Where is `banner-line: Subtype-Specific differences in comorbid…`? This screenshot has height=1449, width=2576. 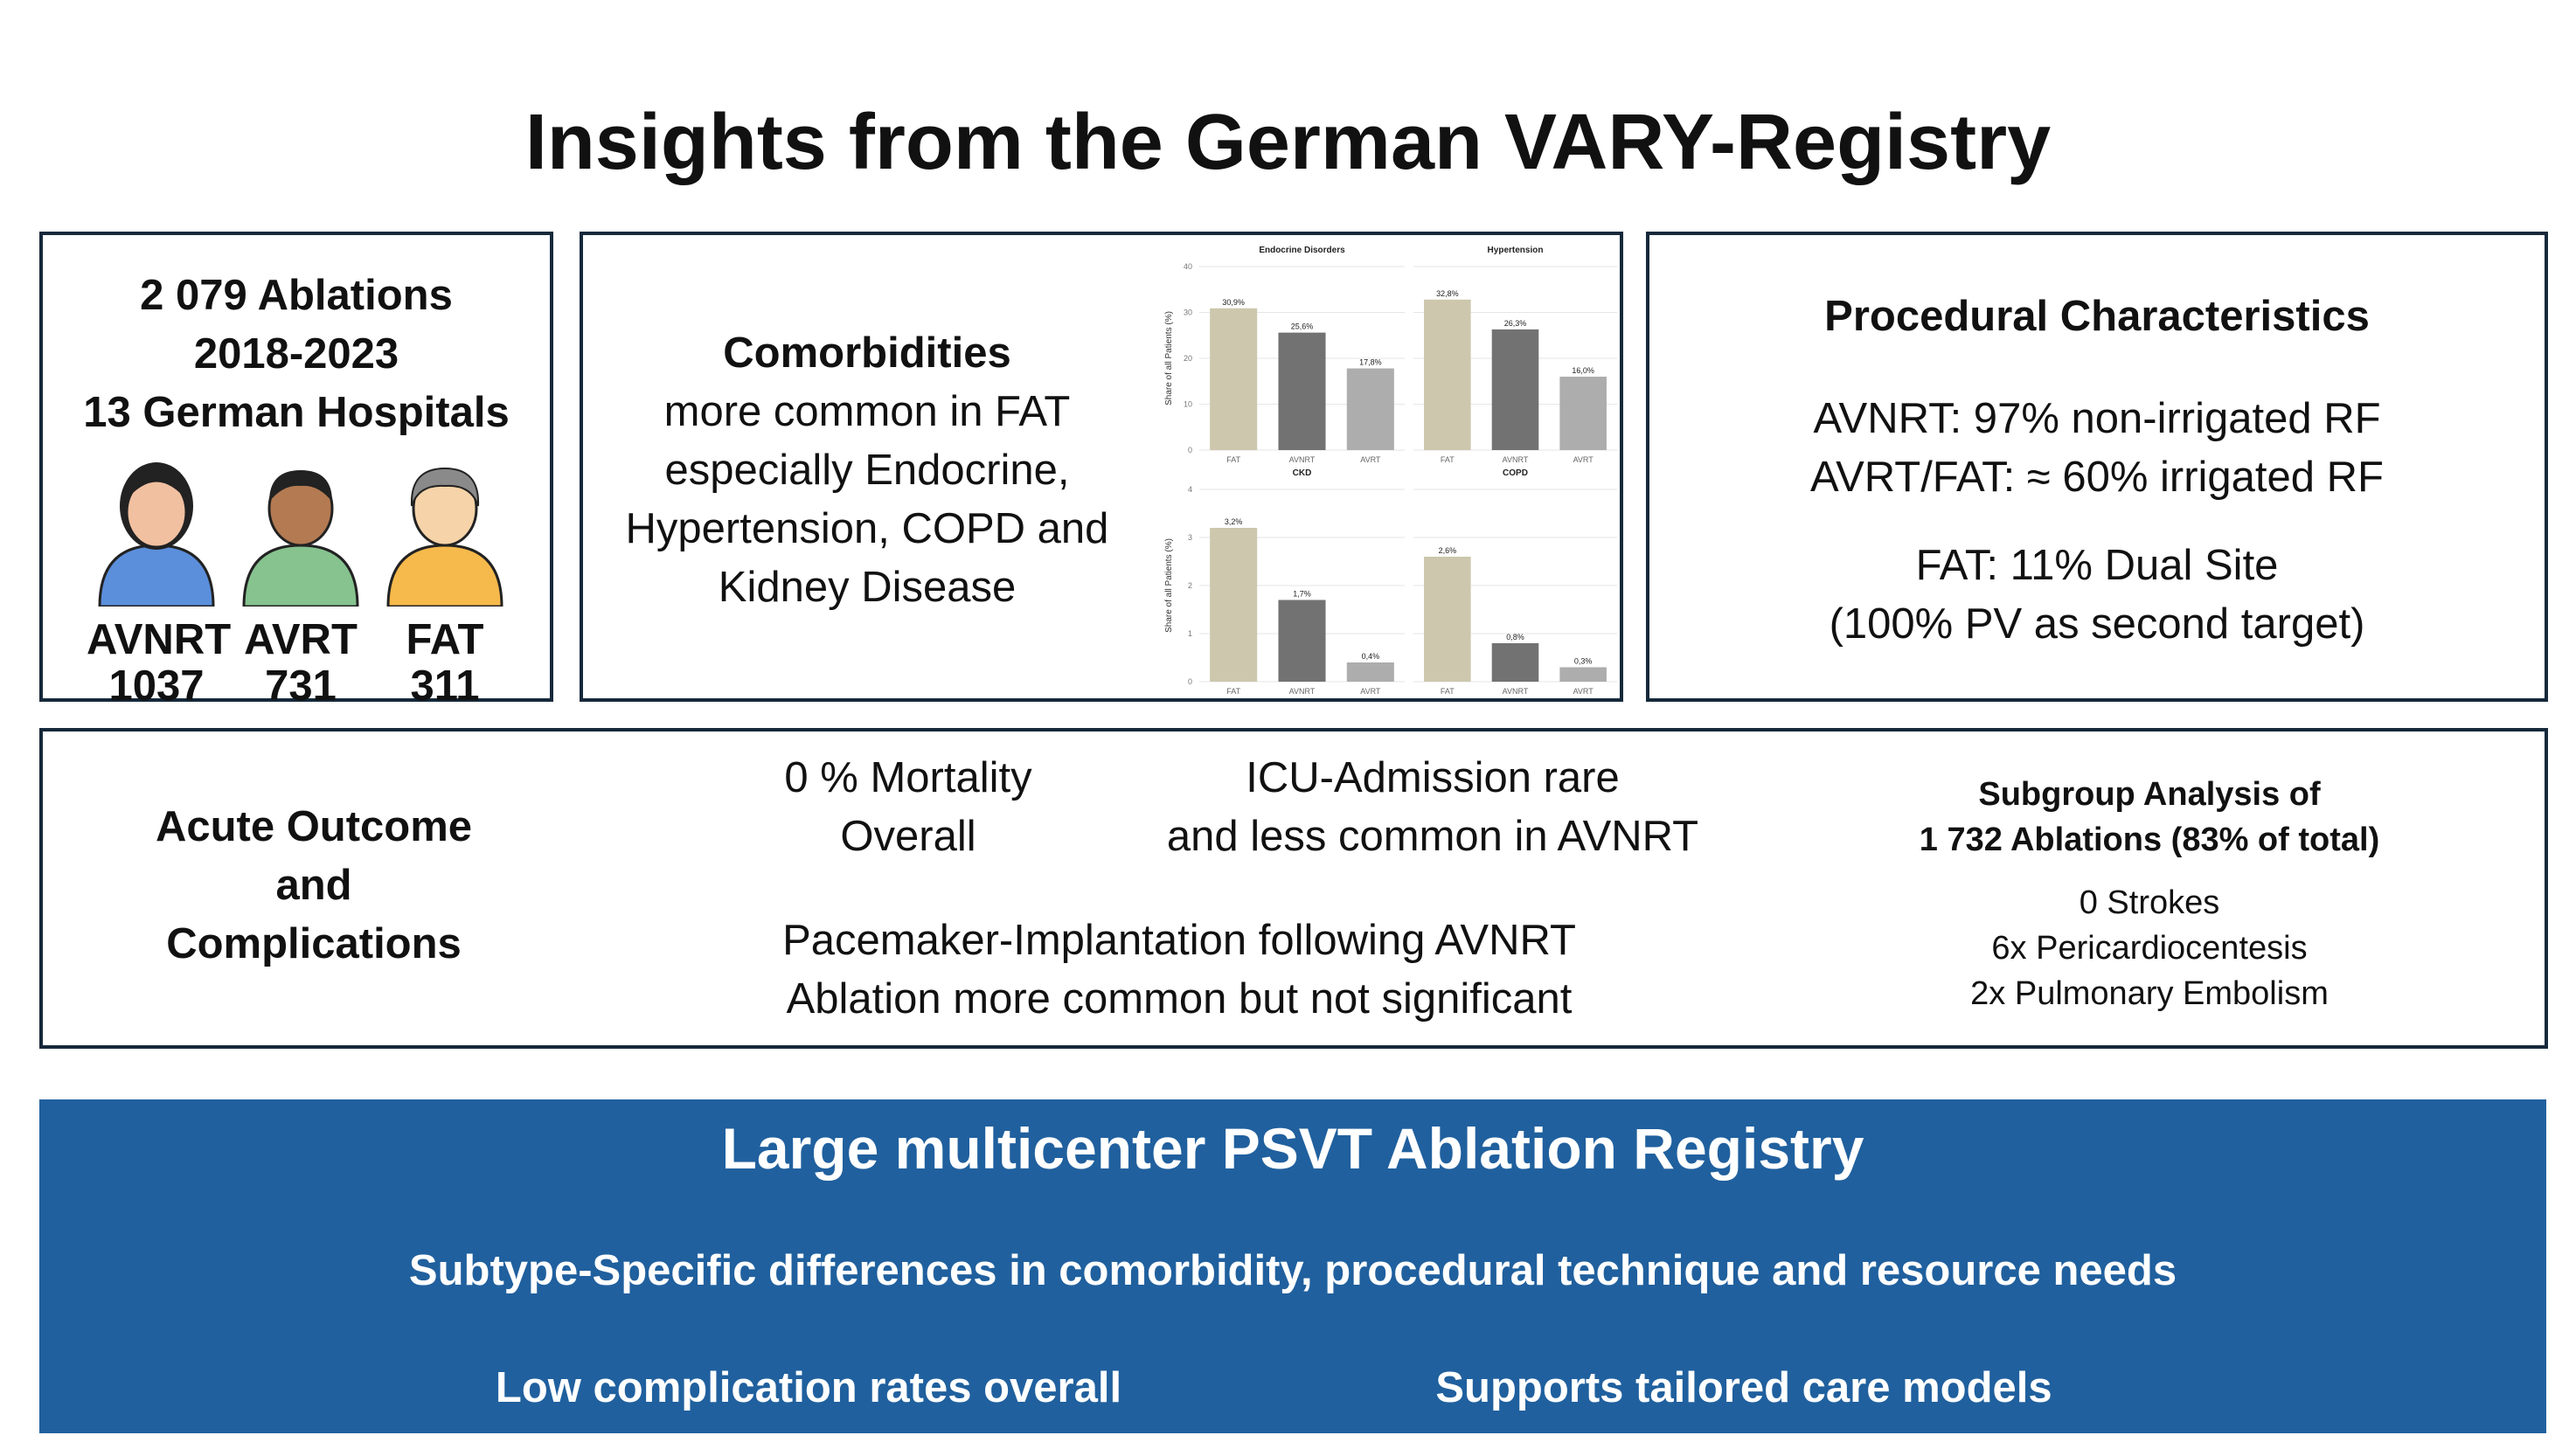
banner-line: Subtype-Specific differences in comorbid… is located at coordinates (1292, 1270).